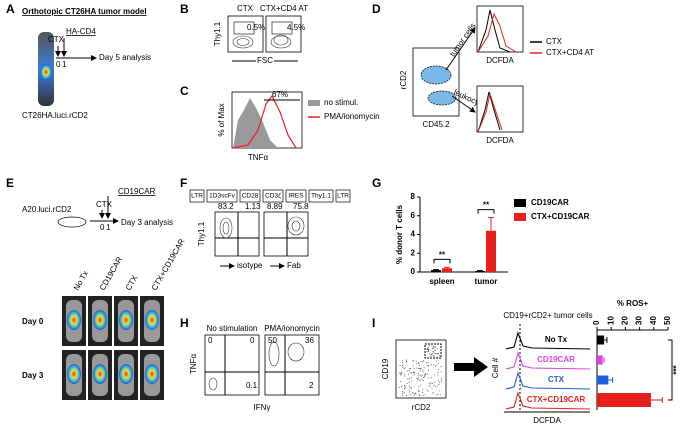 The height and width of the screenshot is (434, 681). Describe the element at coordinates (221, 119) in the screenshot. I see `axis-label: % of Max` at that location.